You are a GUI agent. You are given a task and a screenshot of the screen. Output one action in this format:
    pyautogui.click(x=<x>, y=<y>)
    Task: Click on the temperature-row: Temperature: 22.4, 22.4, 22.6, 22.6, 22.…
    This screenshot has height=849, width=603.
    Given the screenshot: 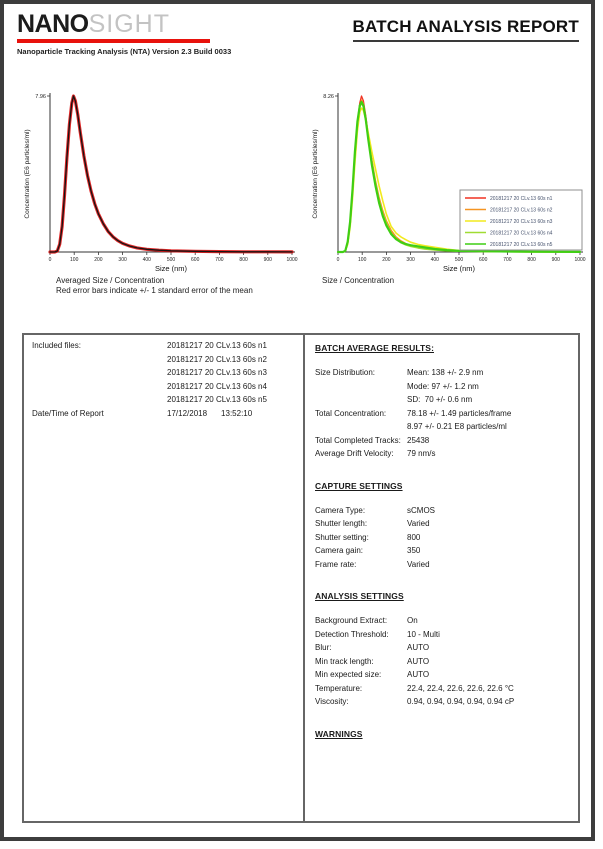 What is the action you would take?
    pyautogui.click(x=443, y=689)
    